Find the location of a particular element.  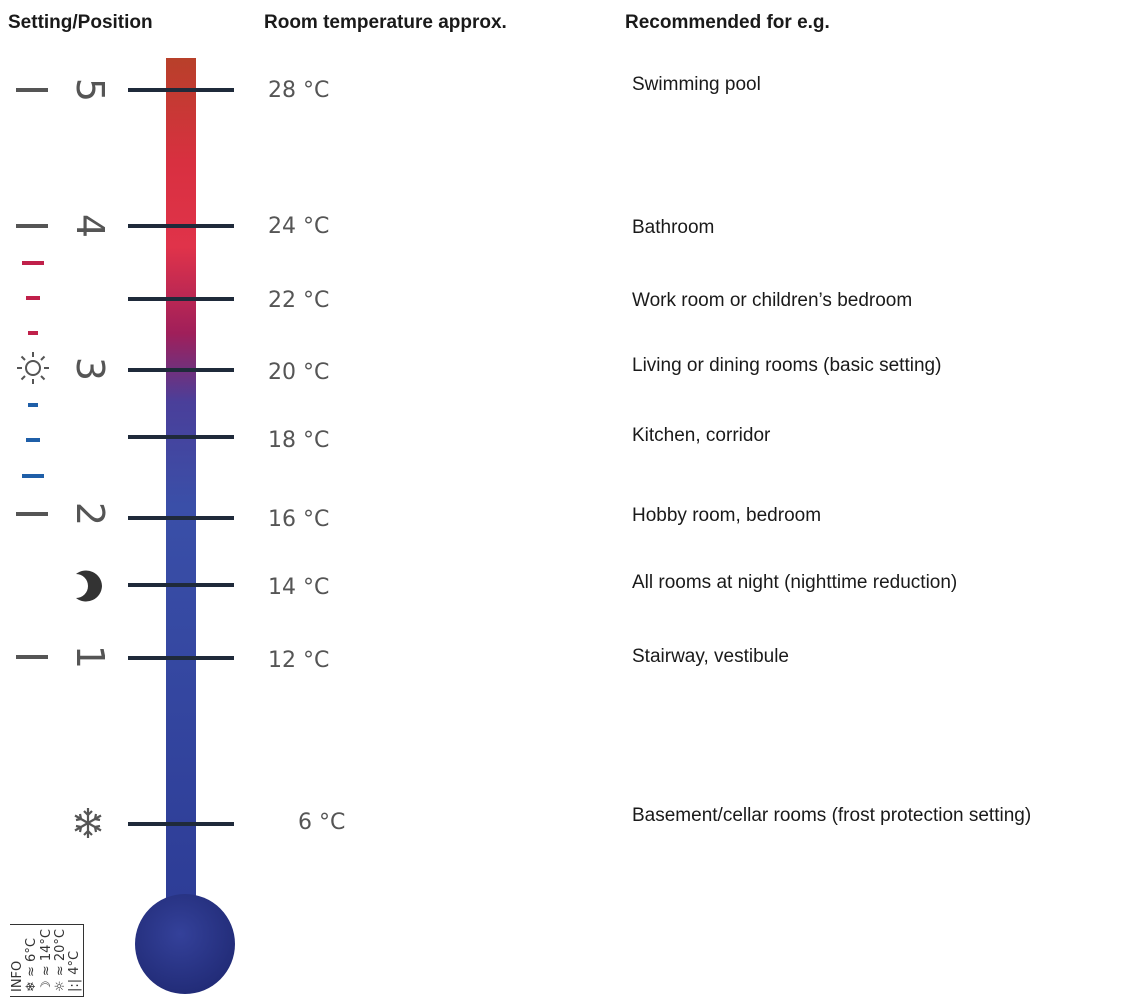

temp-18: 18 °C is located at coordinates (299, 440).